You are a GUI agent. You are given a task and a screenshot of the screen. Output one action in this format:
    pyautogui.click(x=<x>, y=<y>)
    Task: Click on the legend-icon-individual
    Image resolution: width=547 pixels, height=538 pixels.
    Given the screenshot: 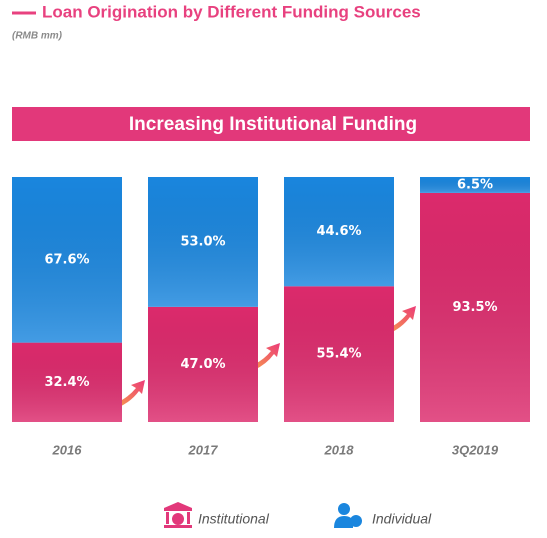 What is the action you would take?
    pyautogui.click(x=348, y=515)
    